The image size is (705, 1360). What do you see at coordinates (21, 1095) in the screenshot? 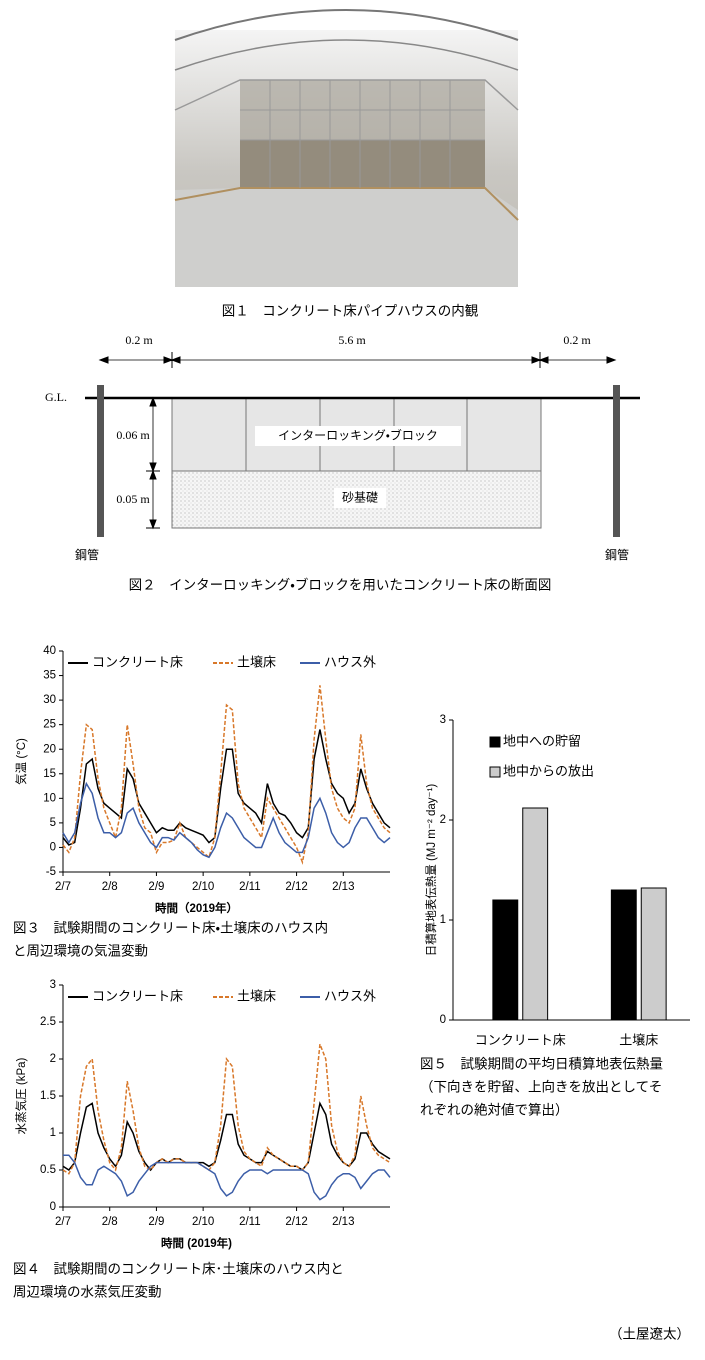
I see `y-axis-title: 水蒸気圧 (kPa)` at bounding box center [21, 1095].